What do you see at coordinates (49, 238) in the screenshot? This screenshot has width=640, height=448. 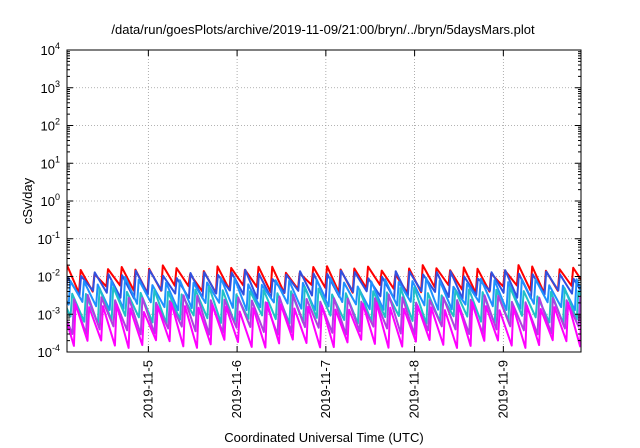 I see `y-tick-label: 10⁻¹` at bounding box center [49, 238].